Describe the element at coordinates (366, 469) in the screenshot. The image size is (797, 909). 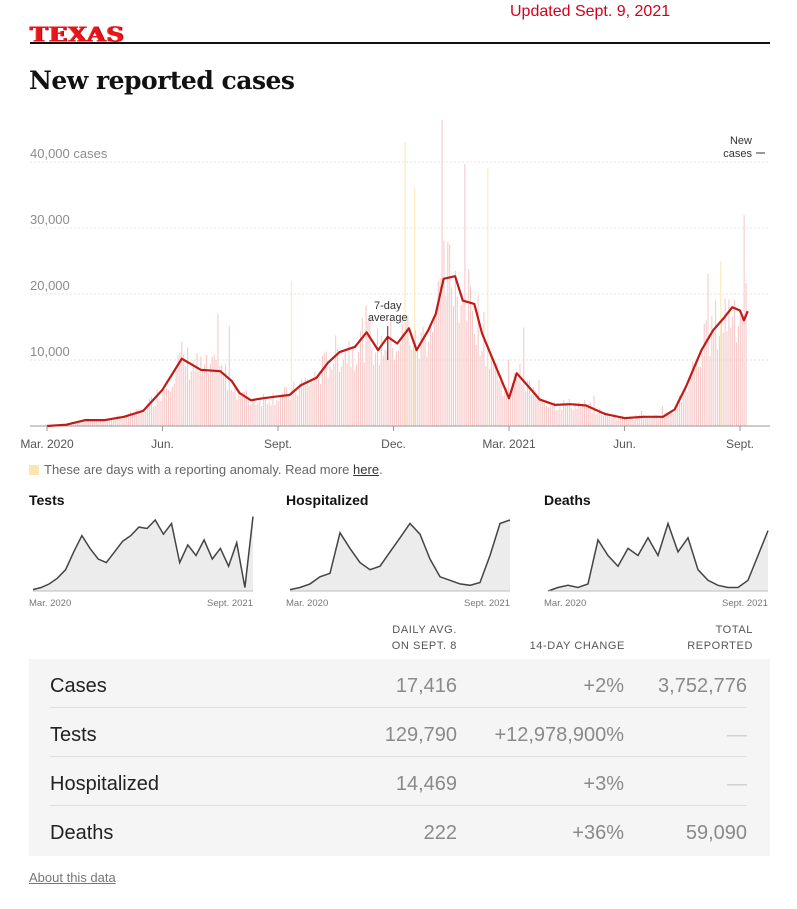
I see `read-more-link: here` at that location.